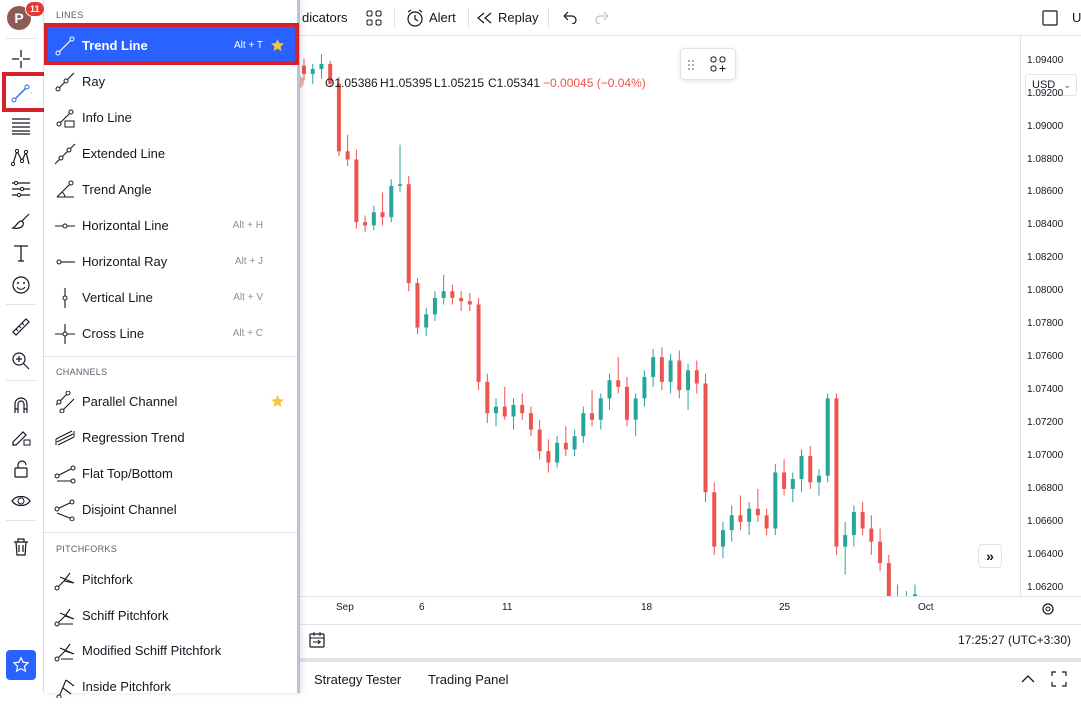 Image resolution: width=1081 pixels, height=704 pixels. Describe the element at coordinates (1045, 488) in the screenshot. I see `price-tick-label: 1.06800` at that location.